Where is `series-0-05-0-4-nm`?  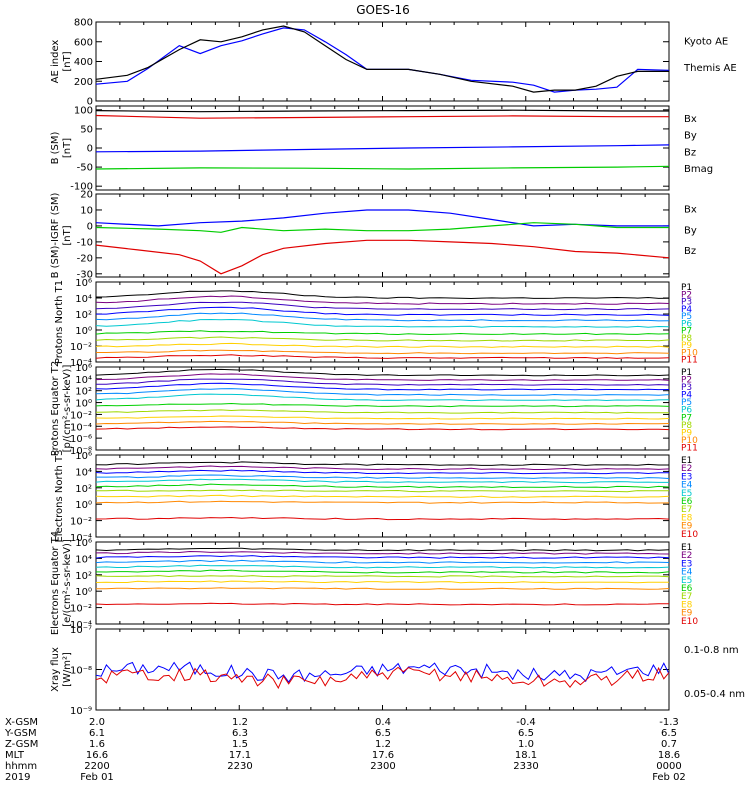
series-0-05-0-4-nm is located at coordinates (382, 672).